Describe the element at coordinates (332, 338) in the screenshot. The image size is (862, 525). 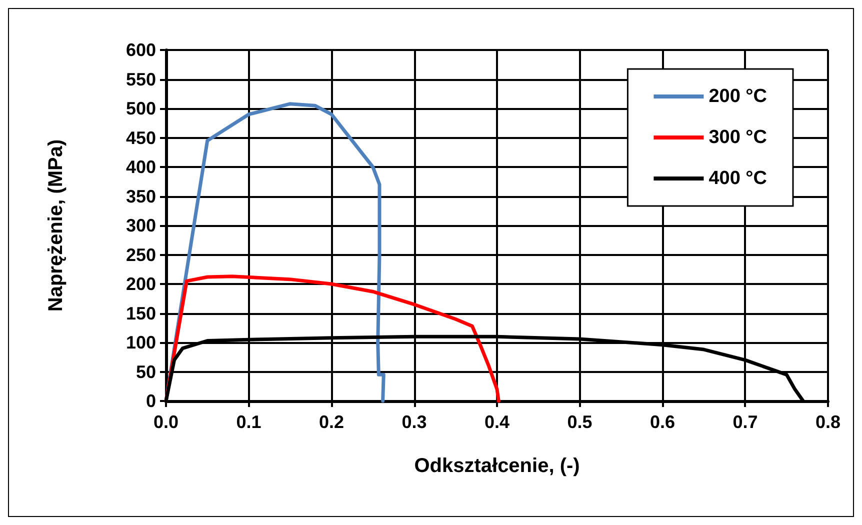
I see `line-series` at that location.